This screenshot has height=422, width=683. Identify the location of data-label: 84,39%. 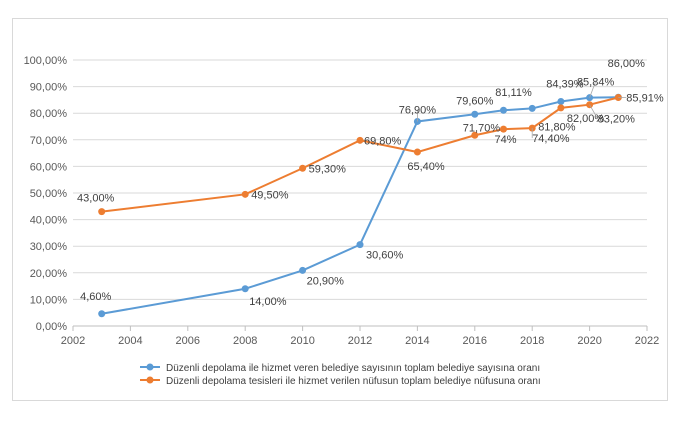
(565, 85).